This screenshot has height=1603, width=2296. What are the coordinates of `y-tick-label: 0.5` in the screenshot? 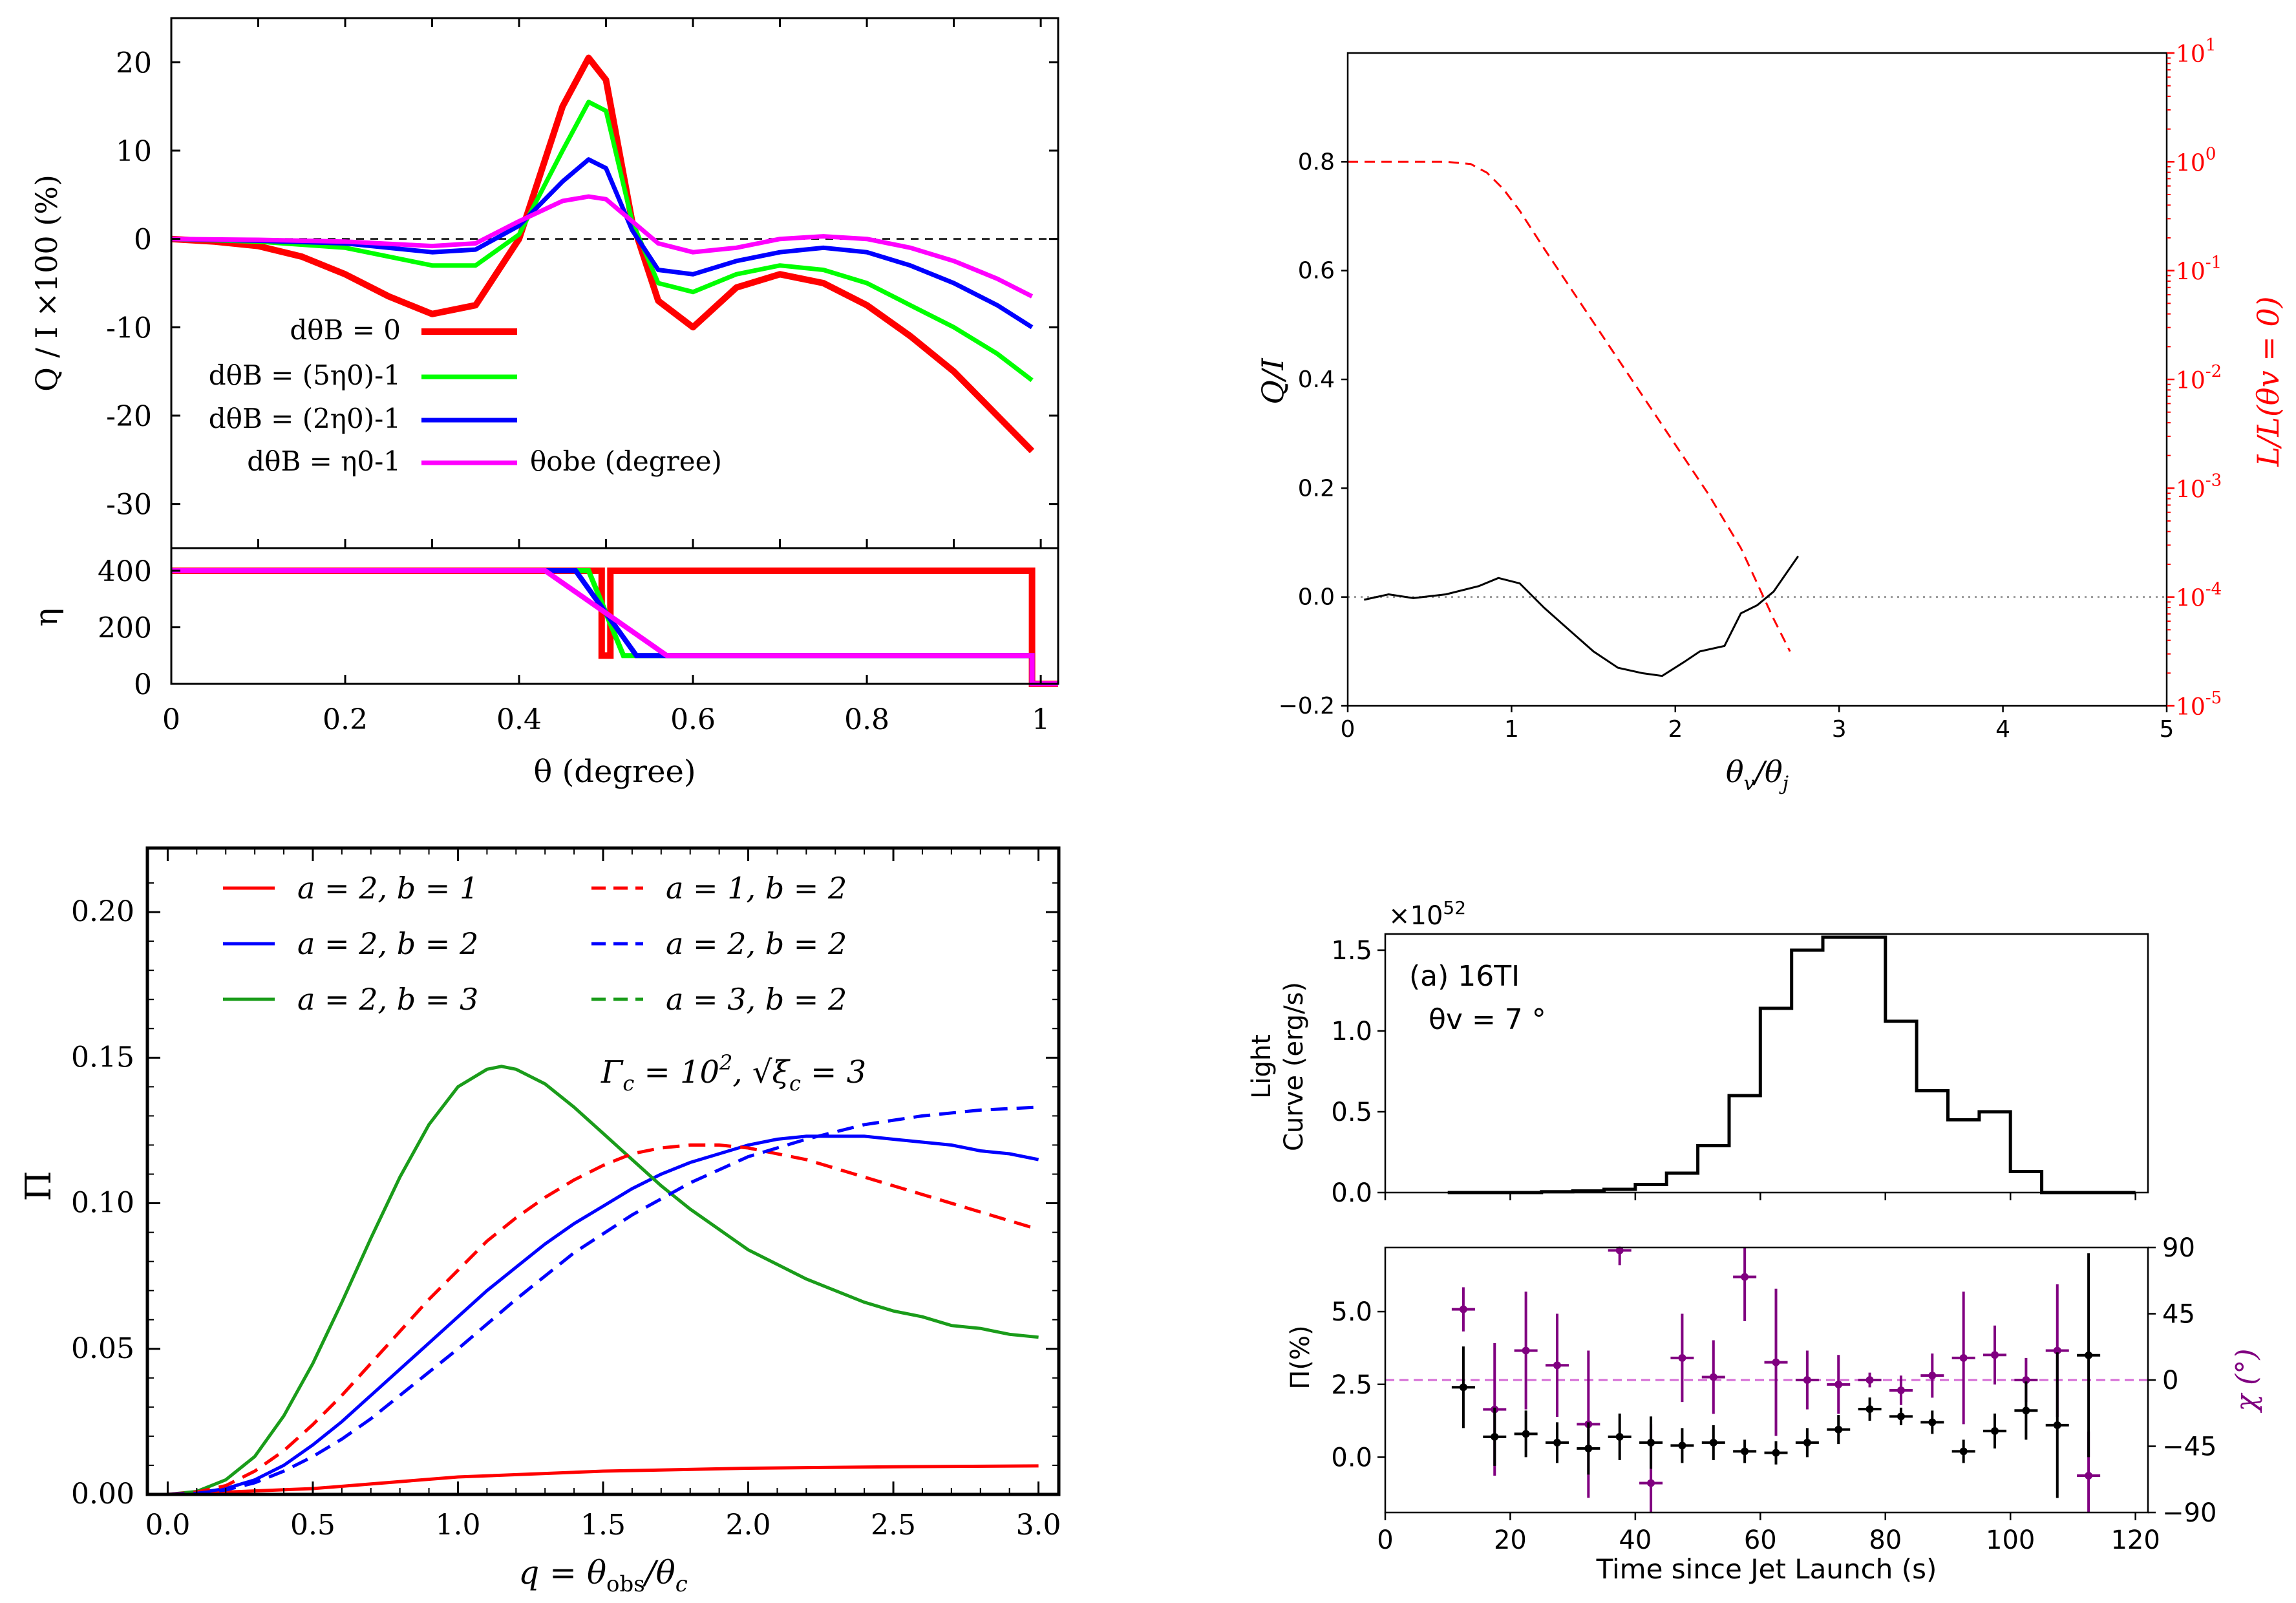 It's located at (1351, 1112).